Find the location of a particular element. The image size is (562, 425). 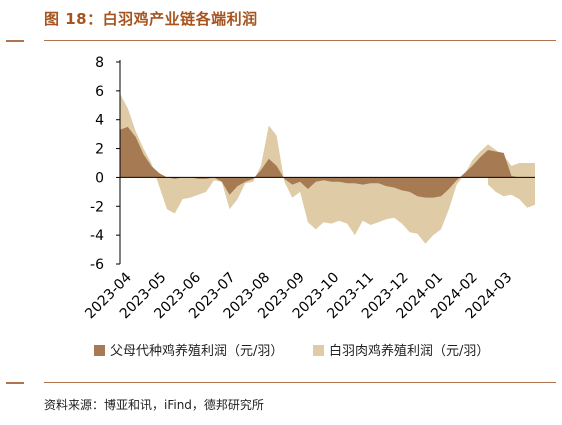

y-tick-label: -2 is located at coordinates (97, 207).